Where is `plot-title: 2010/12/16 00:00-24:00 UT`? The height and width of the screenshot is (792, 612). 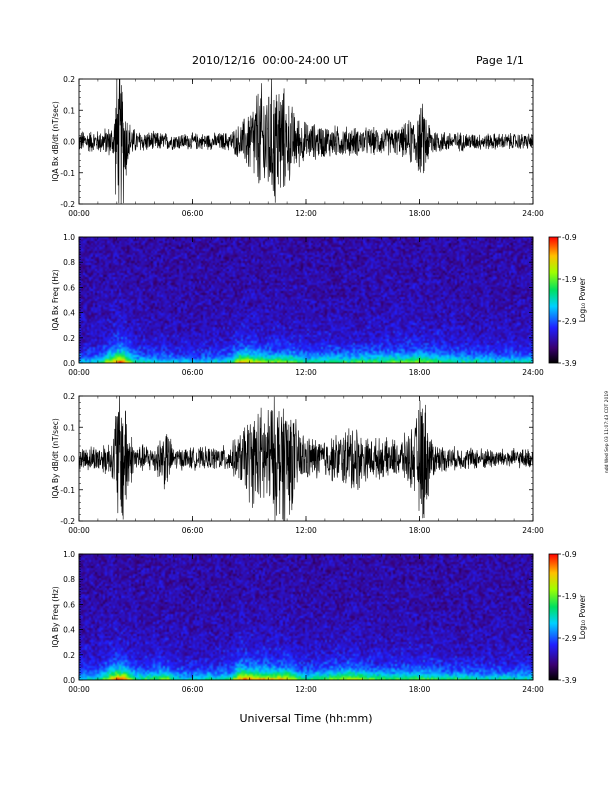
plot-title: 2010/12/16 00:00-24:00 UT is located at coordinates (270, 60).